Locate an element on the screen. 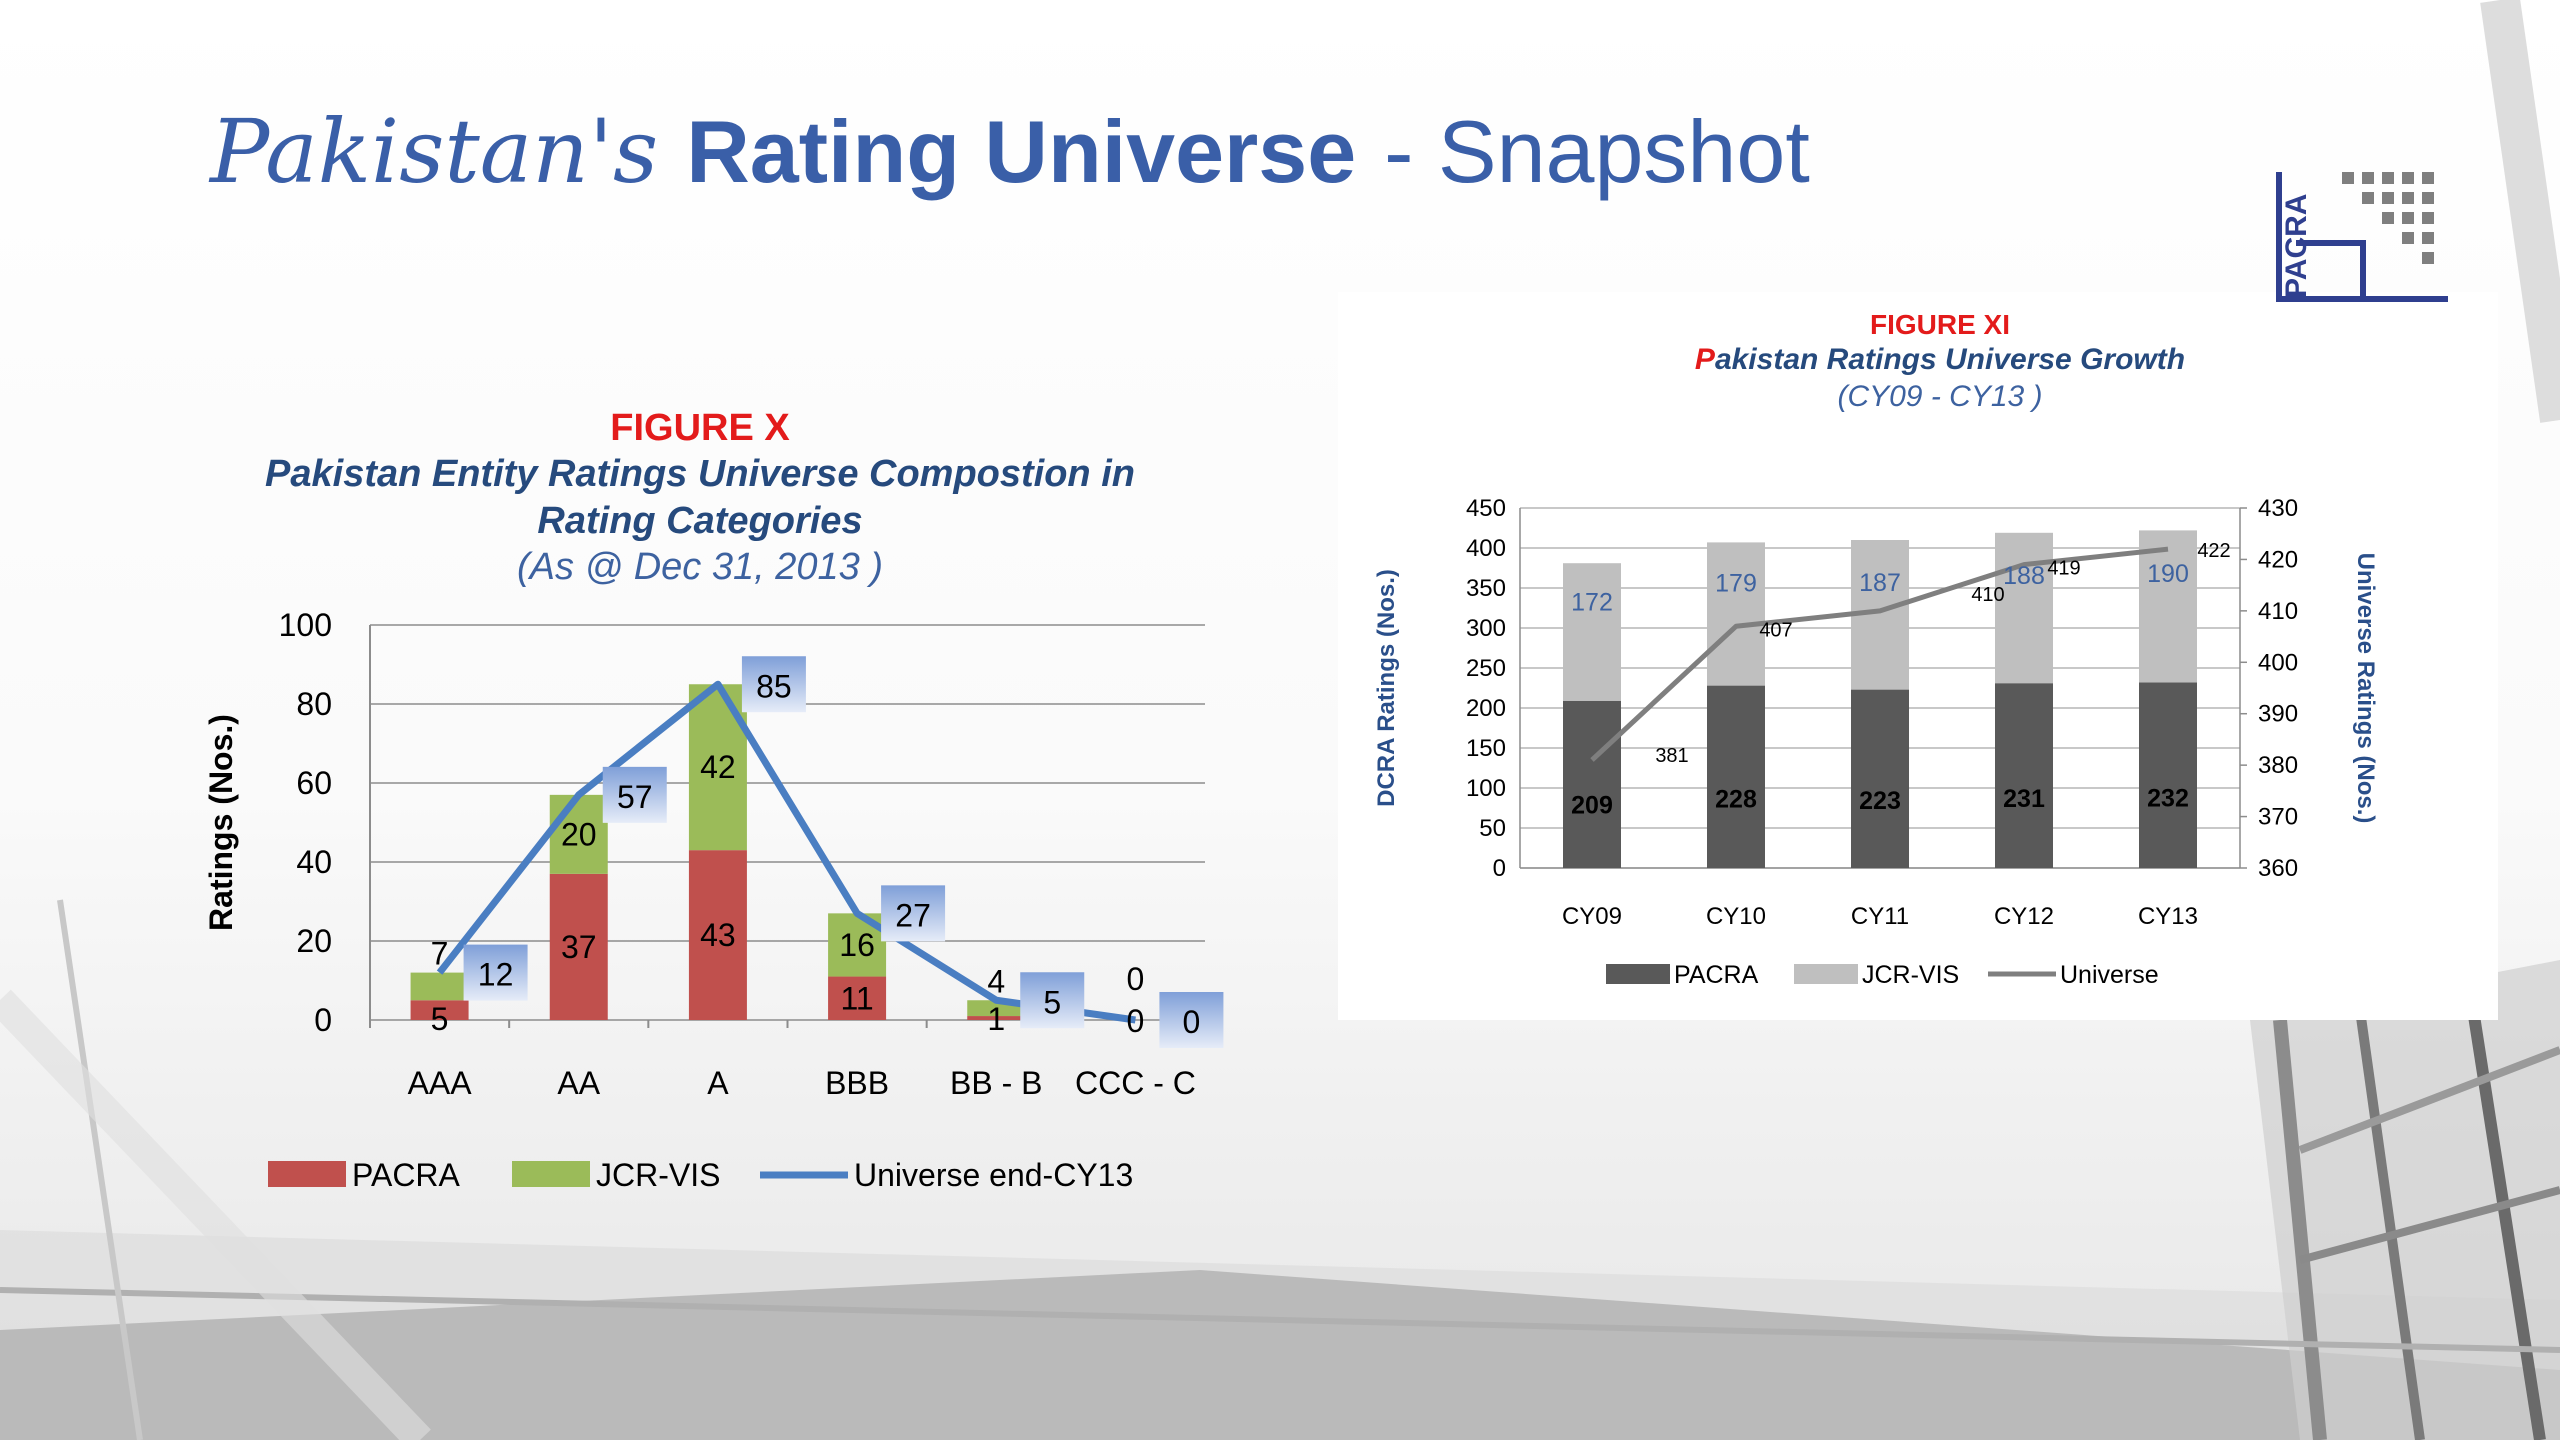  figure-xi-name-first-letter: P is located at coordinates (1704, 360).